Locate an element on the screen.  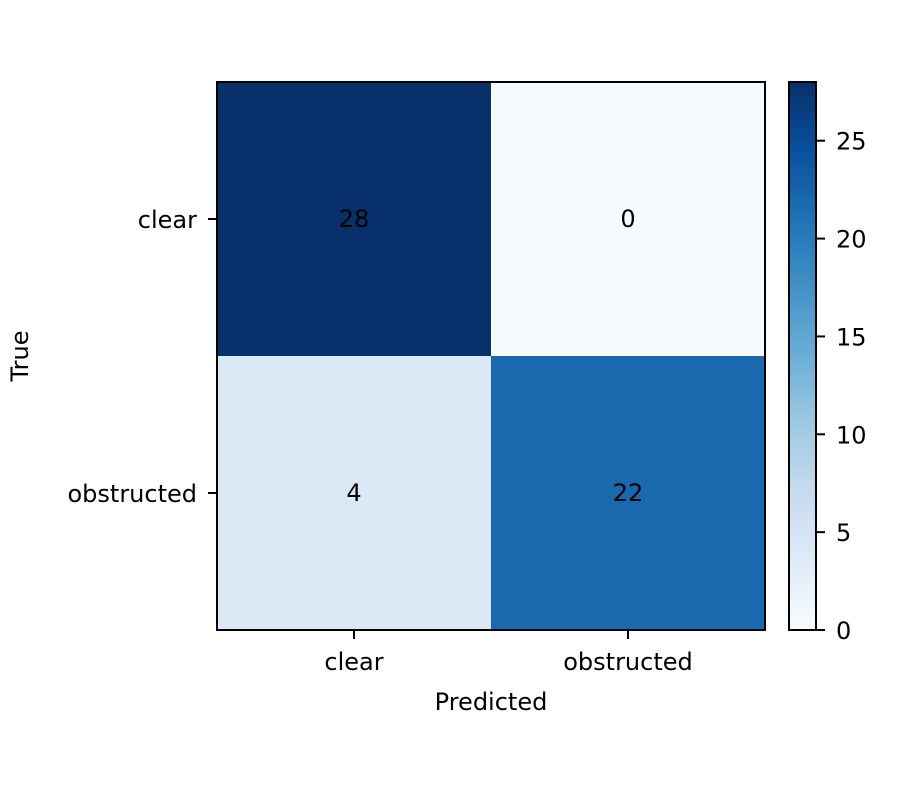
cell-value-label: 0 is located at coordinates (627, 219).